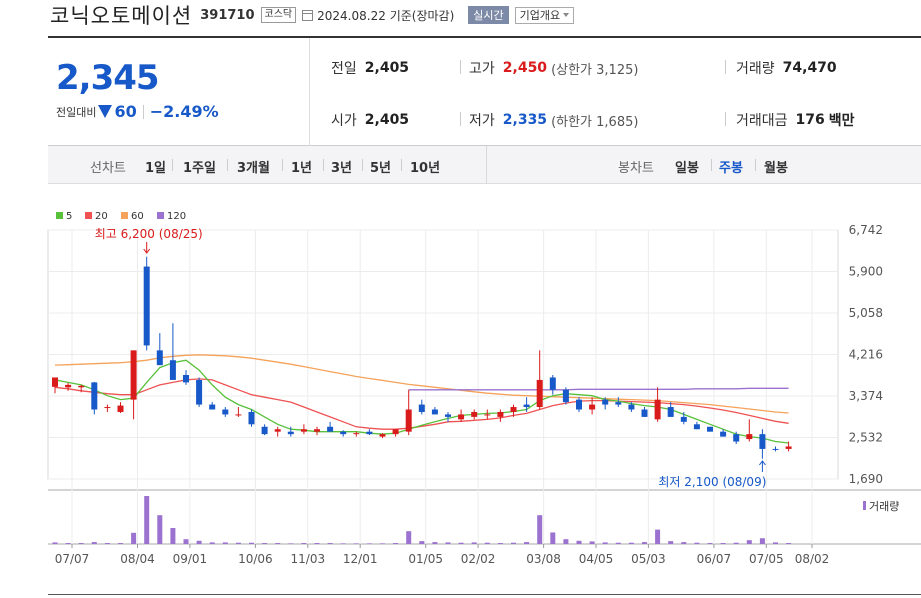  What do you see at coordinates (387, 120) in the screenshot?
I see `open-value: 2,405` at bounding box center [387, 120].